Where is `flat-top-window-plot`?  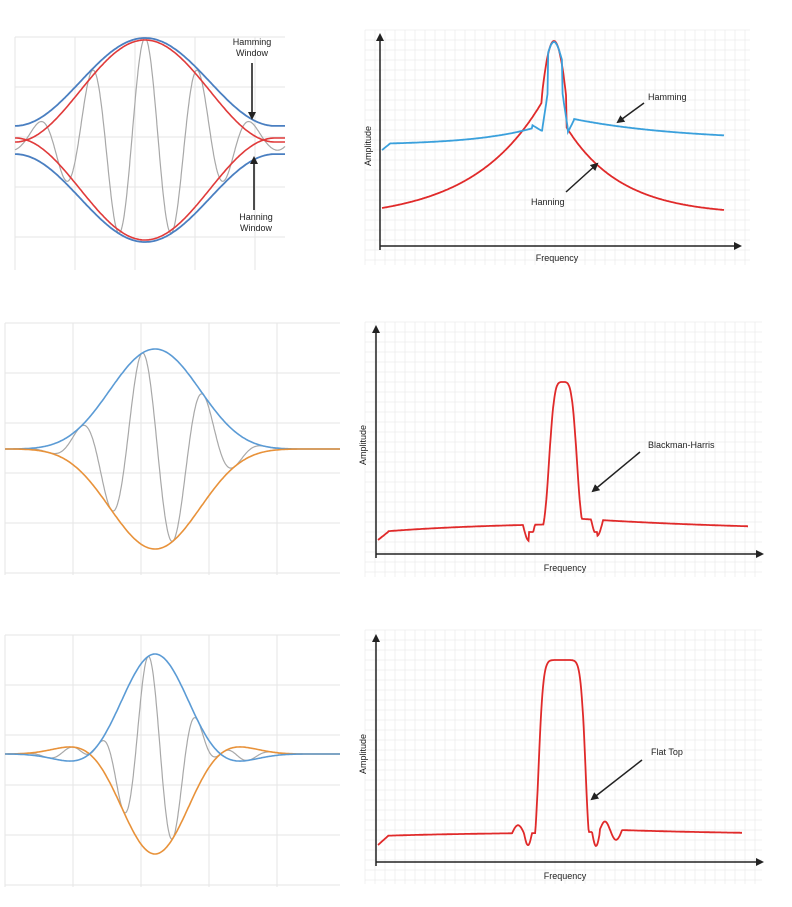 flat-top-window-plot is located at coordinates (172, 760).